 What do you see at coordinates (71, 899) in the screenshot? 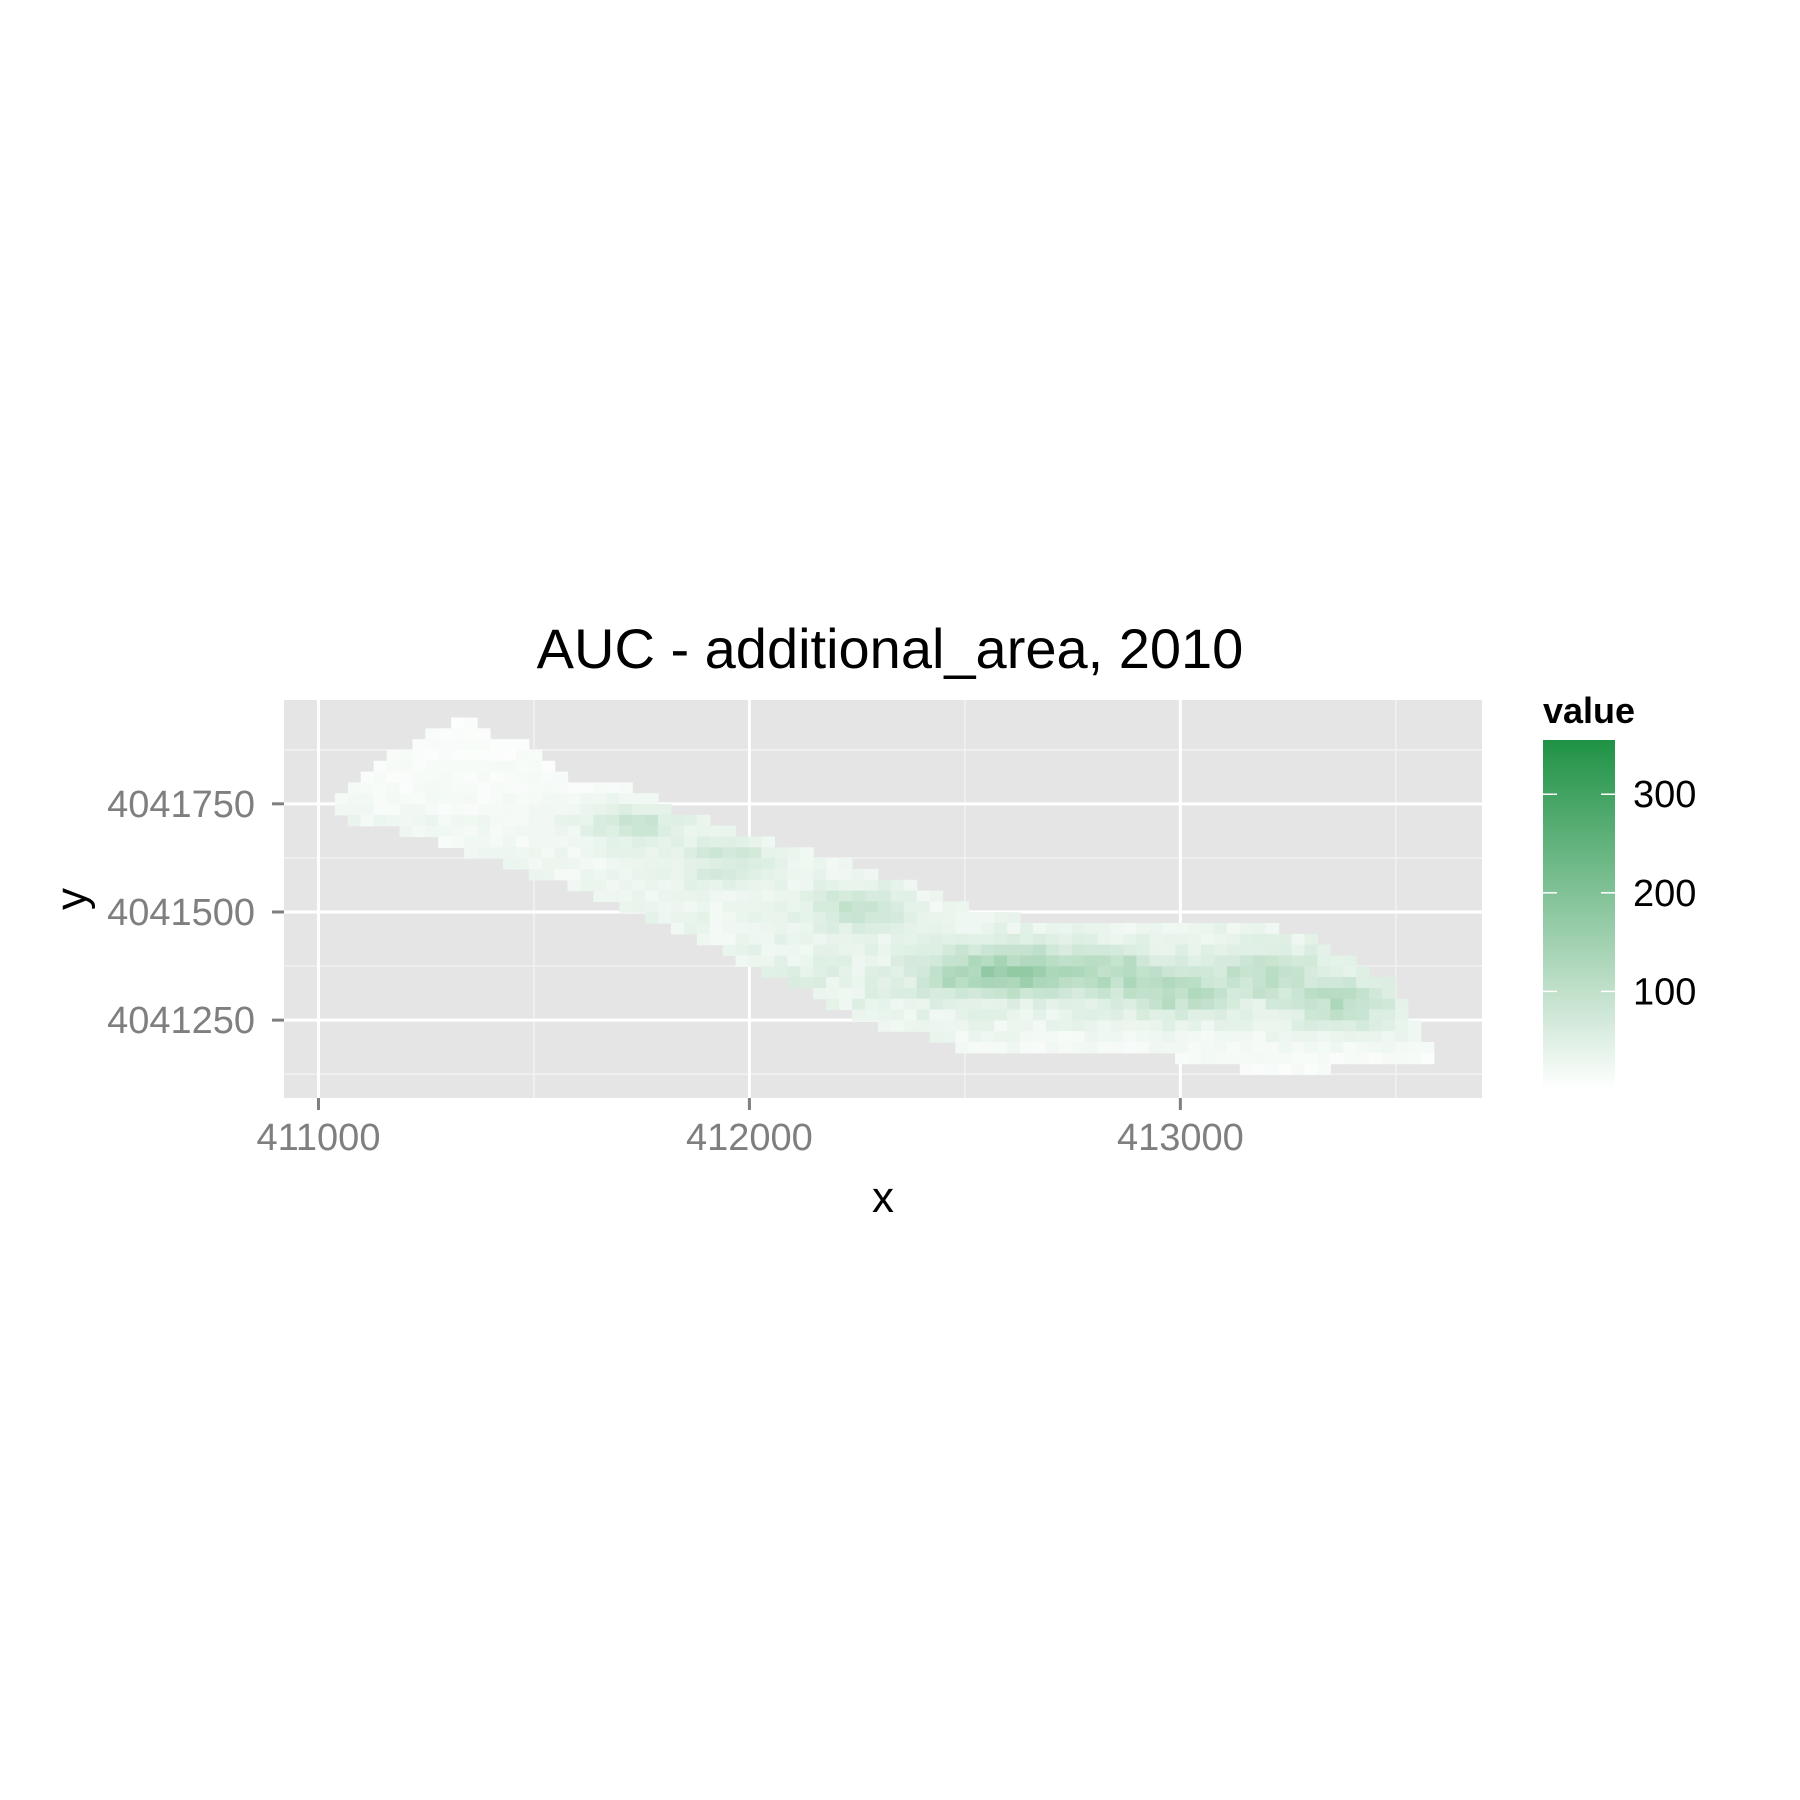
I see `y-axis-title: y` at bounding box center [71, 899].